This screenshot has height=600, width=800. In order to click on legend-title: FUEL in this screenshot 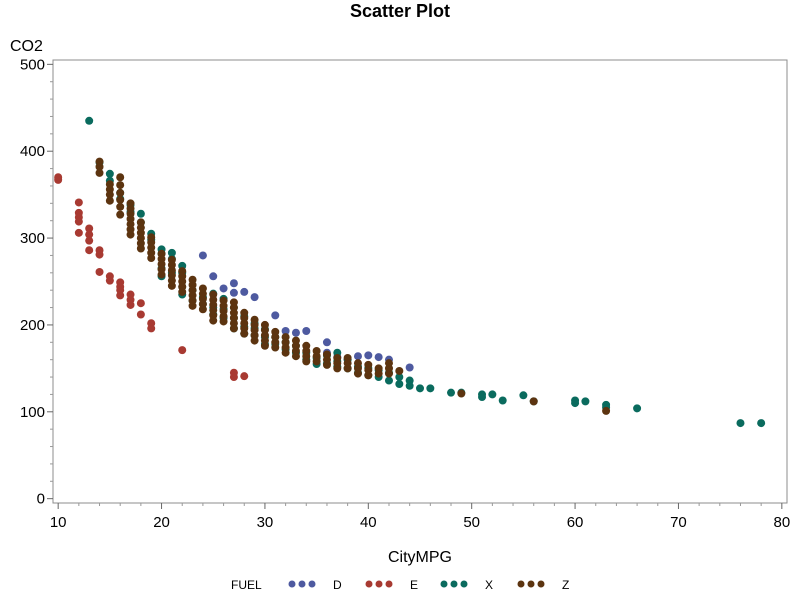, I will do `click(246, 585)`.